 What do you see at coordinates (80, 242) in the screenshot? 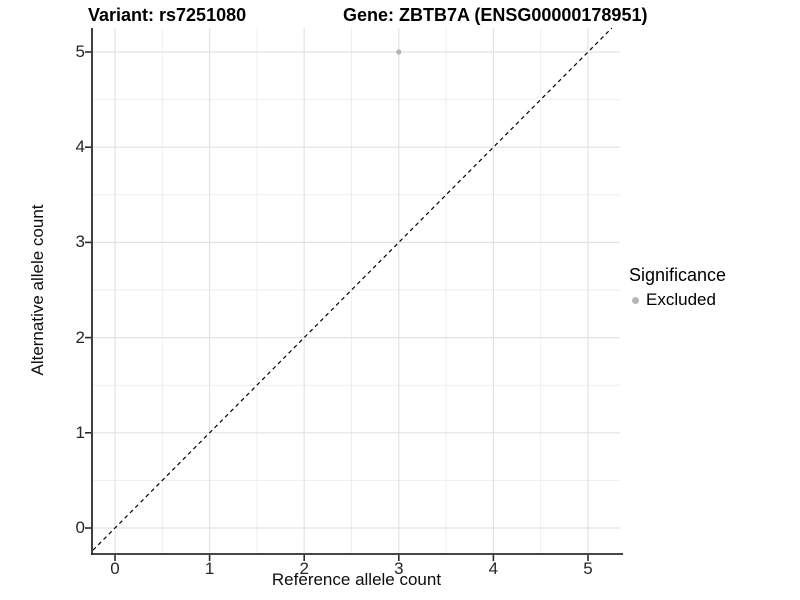
I see `y-tick-label: 3` at bounding box center [80, 242].